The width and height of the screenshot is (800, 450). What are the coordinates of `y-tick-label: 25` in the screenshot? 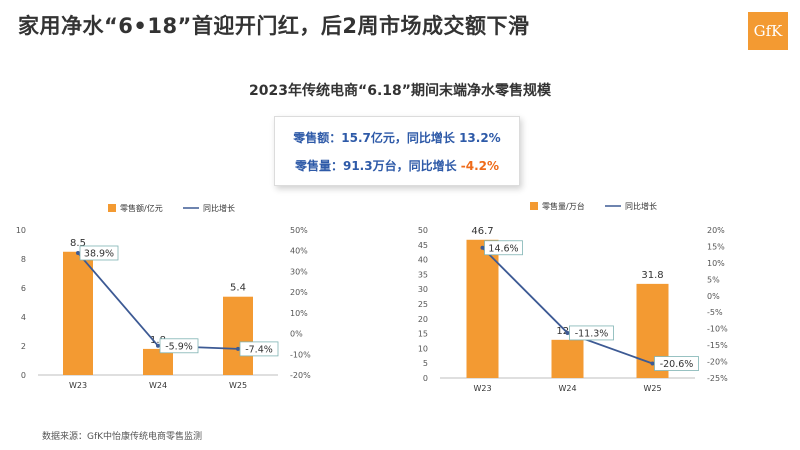 It's located at (423, 304).